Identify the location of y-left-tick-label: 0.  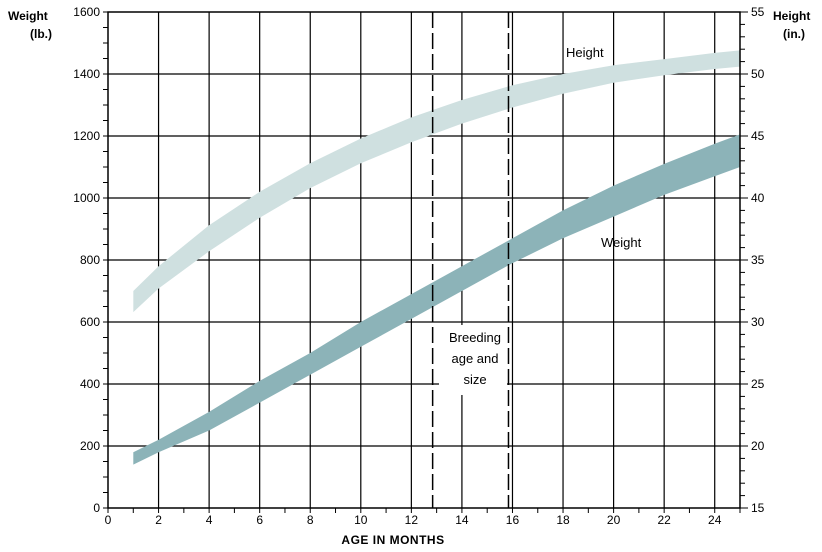
(96, 508).